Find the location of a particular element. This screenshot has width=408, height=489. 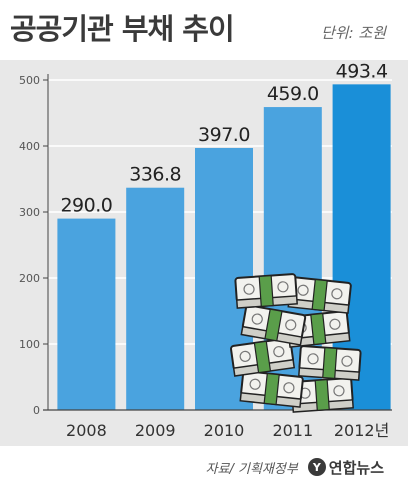

data-label: 493.4 is located at coordinates (362, 71).